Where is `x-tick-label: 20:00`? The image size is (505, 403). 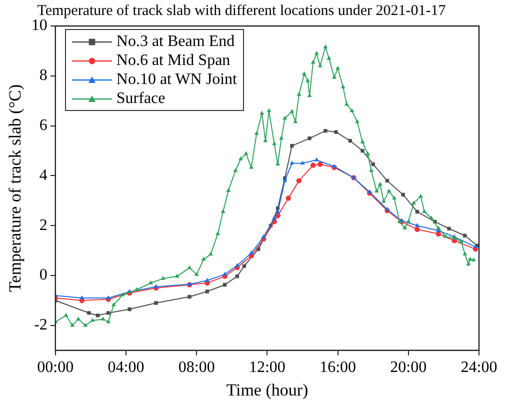
x-tick-label: 20:00 is located at coordinates (408, 367).